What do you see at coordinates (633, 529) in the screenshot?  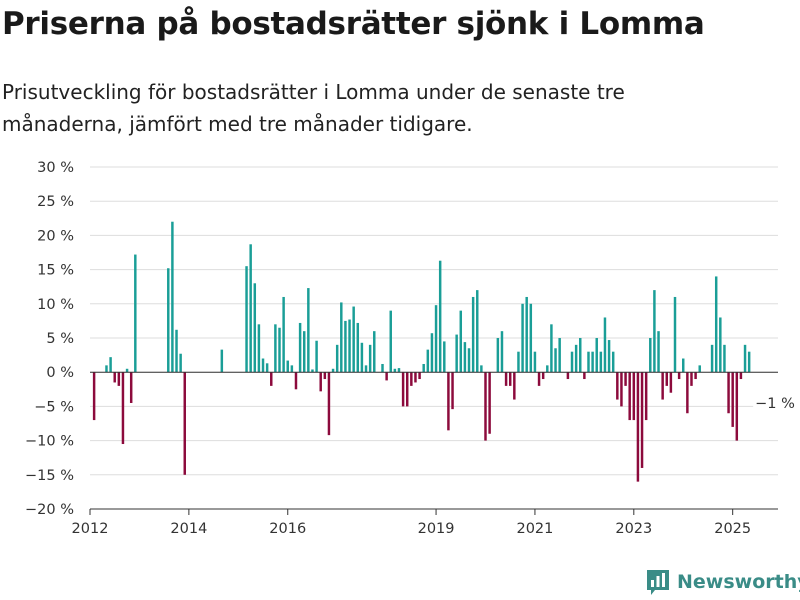 I see `x-tick-label: 2023` at bounding box center [633, 529].